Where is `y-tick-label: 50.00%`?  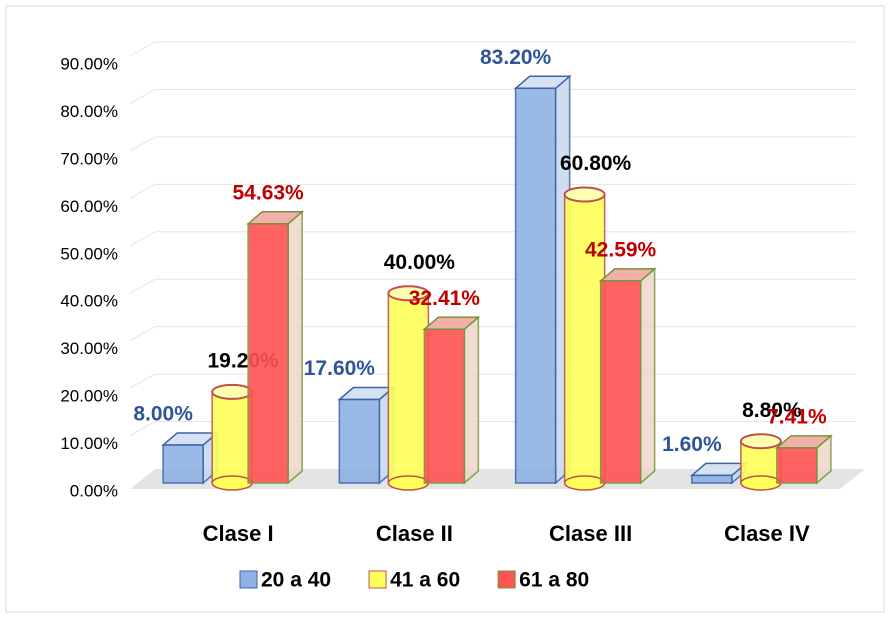
y-tick-label: 50.00% is located at coordinates (89, 253).